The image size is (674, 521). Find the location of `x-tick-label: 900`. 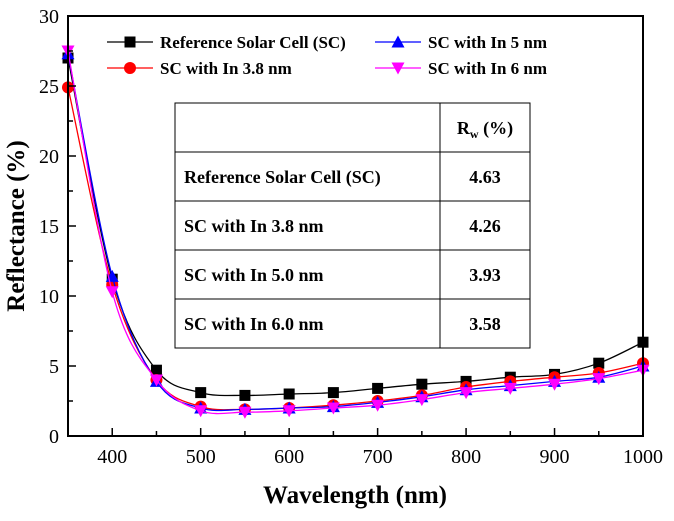

x-tick-label: 900 is located at coordinates (555, 457).